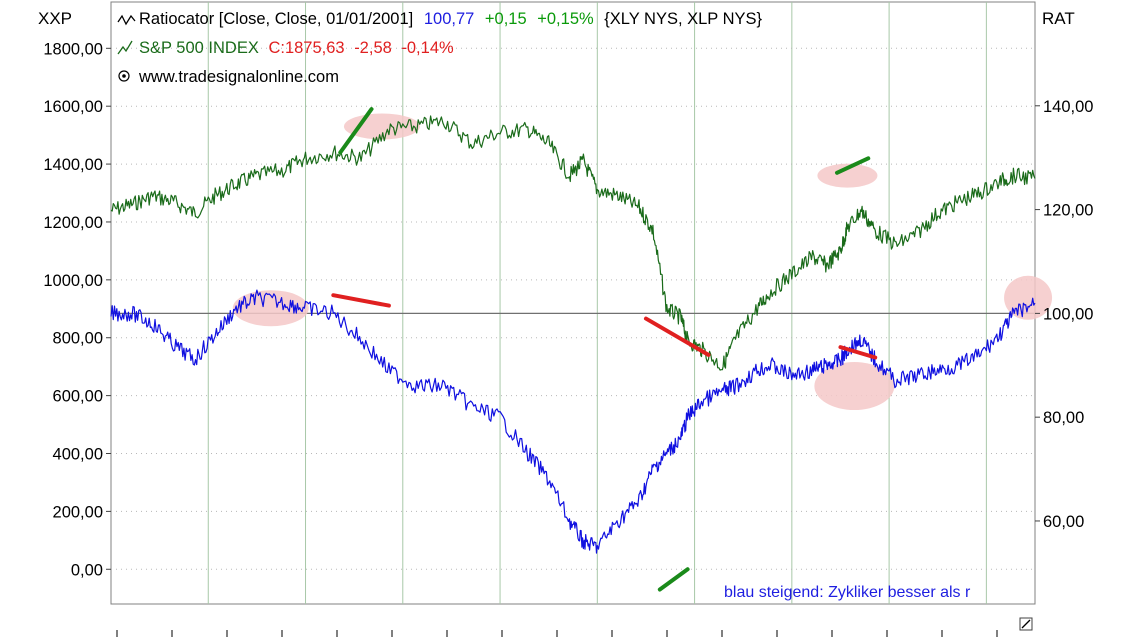 This screenshot has width=1136, height=639. What do you see at coordinates (78, 512) in the screenshot?
I see `left-tick-label: 200,00` at bounding box center [78, 512].